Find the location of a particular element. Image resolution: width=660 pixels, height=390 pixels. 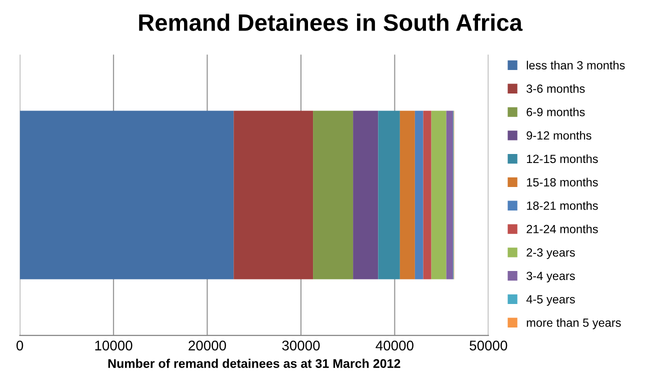

x-tick-label: 50000 is located at coordinates (489, 345).